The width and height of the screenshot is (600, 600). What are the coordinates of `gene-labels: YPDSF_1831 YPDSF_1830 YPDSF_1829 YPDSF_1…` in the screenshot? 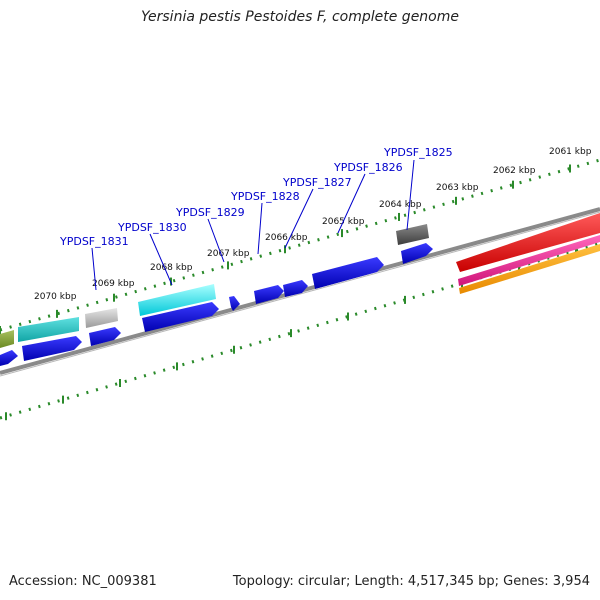 It's located at (256, 197).